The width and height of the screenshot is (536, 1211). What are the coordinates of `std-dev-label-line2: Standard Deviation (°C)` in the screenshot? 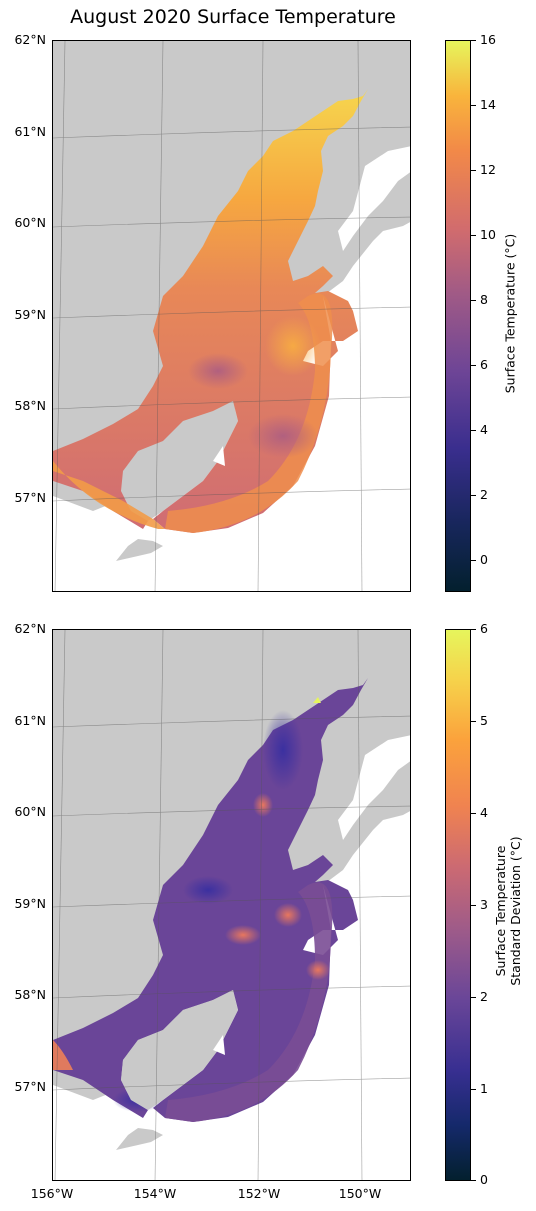 It's located at (515, 911).